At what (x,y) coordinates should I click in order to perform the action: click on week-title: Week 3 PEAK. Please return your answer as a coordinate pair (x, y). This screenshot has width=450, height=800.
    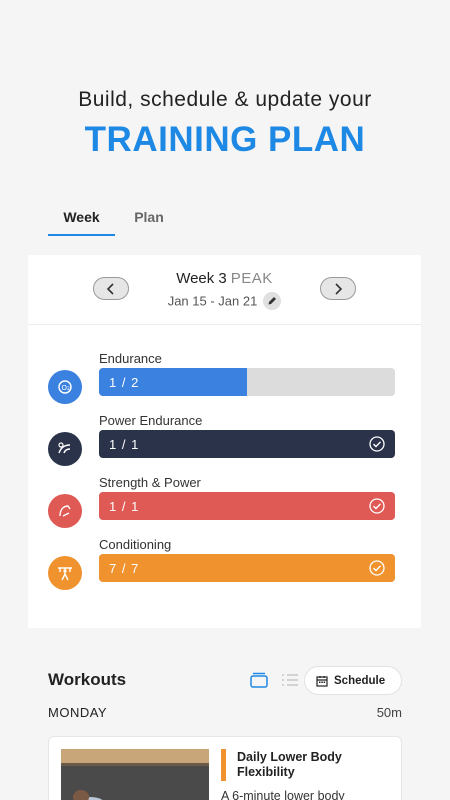
    Looking at the image, I should click on (224, 278).